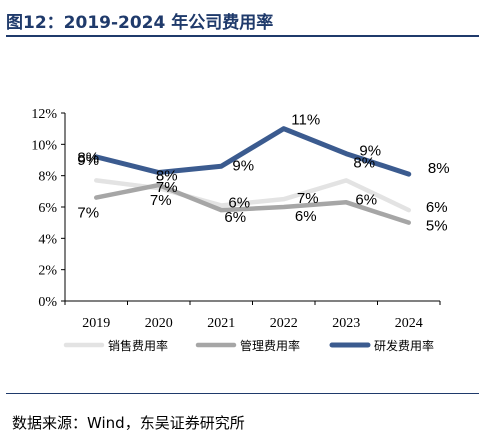 The image size is (485, 443). I want to click on footer-rule, so click(242, 393).